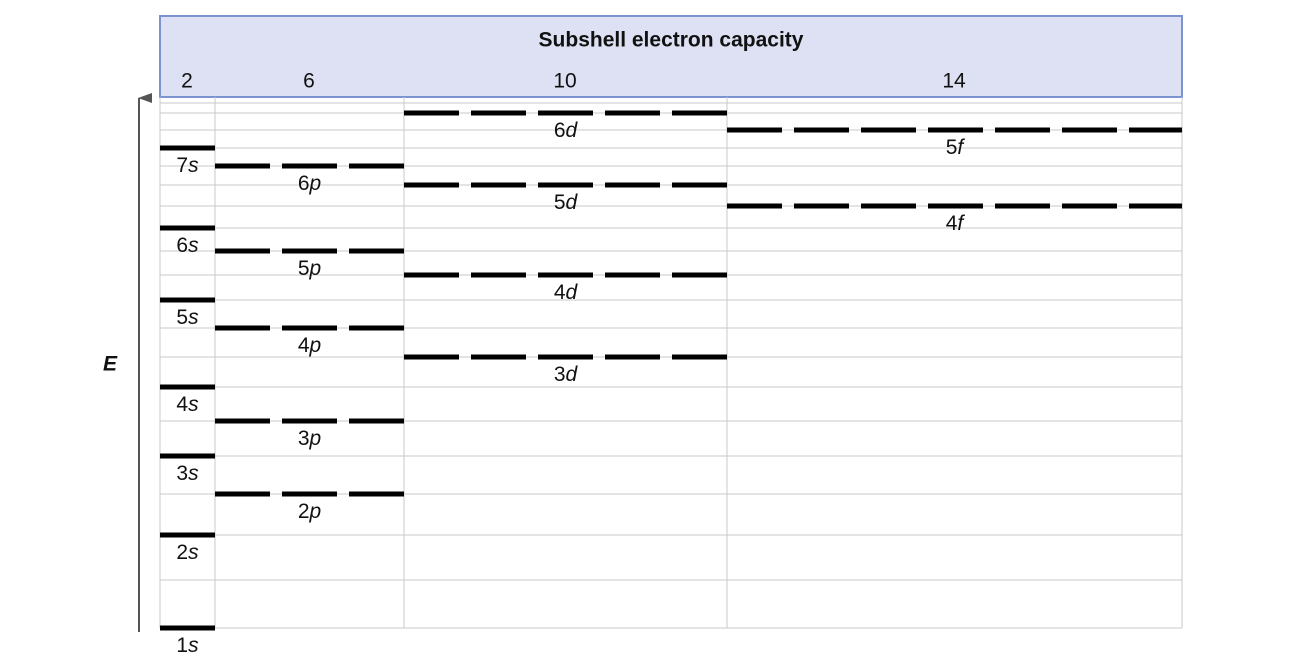  I want to click on axis-label: E, so click(110, 364).